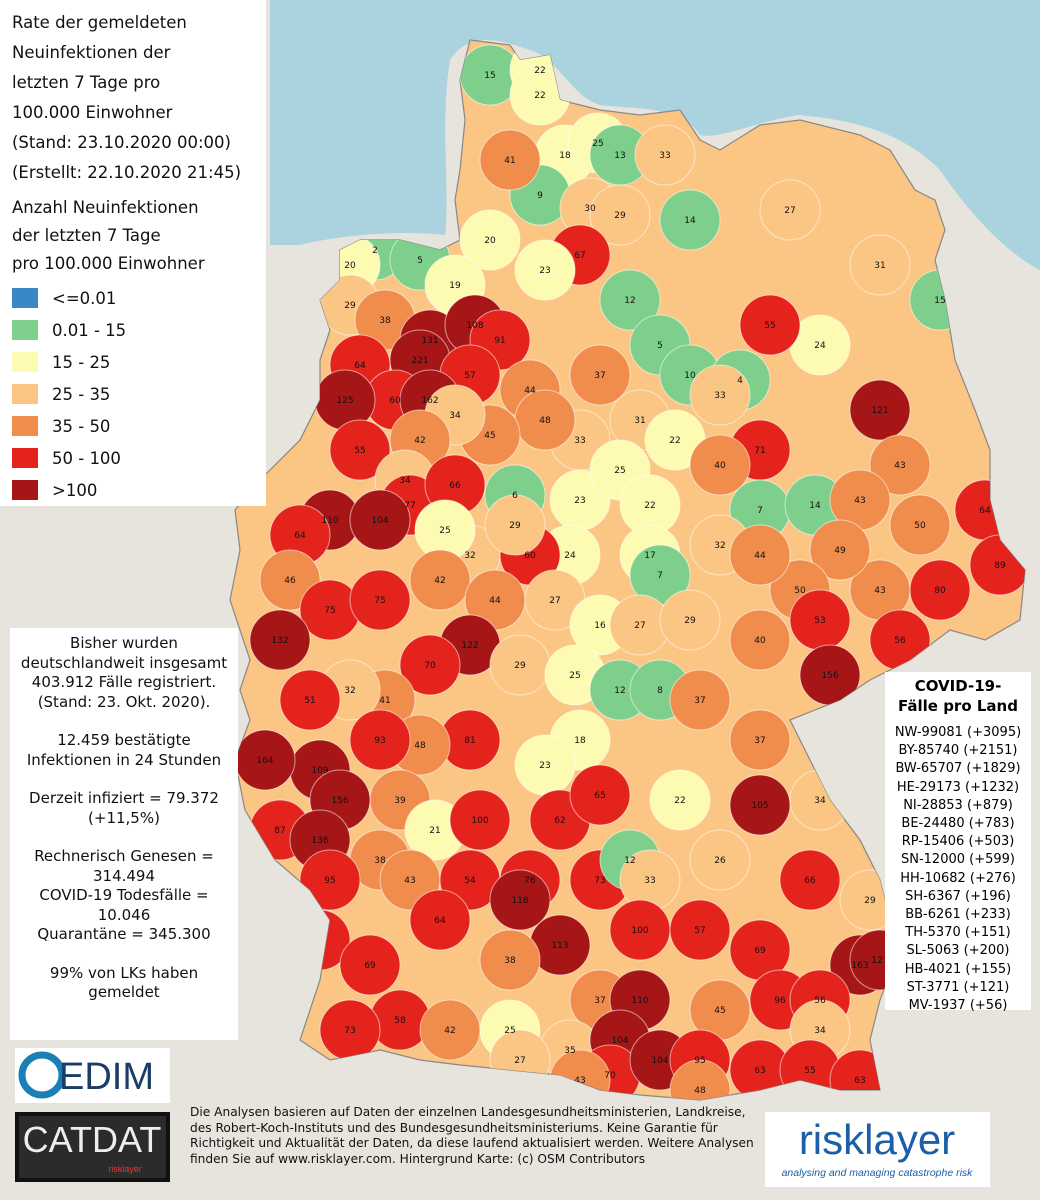  What do you see at coordinates (610, 1076) in the screenshot?
I see `district-value: 70` at bounding box center [610, 1076].